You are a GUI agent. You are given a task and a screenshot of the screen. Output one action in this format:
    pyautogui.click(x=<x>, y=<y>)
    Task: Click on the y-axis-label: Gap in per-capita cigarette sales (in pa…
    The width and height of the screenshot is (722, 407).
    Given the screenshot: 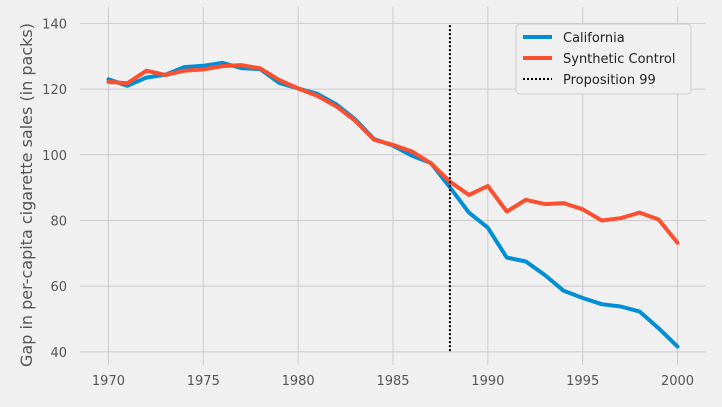 What is the action you would take?
    pyautogui.click(x=26, y=195)
    